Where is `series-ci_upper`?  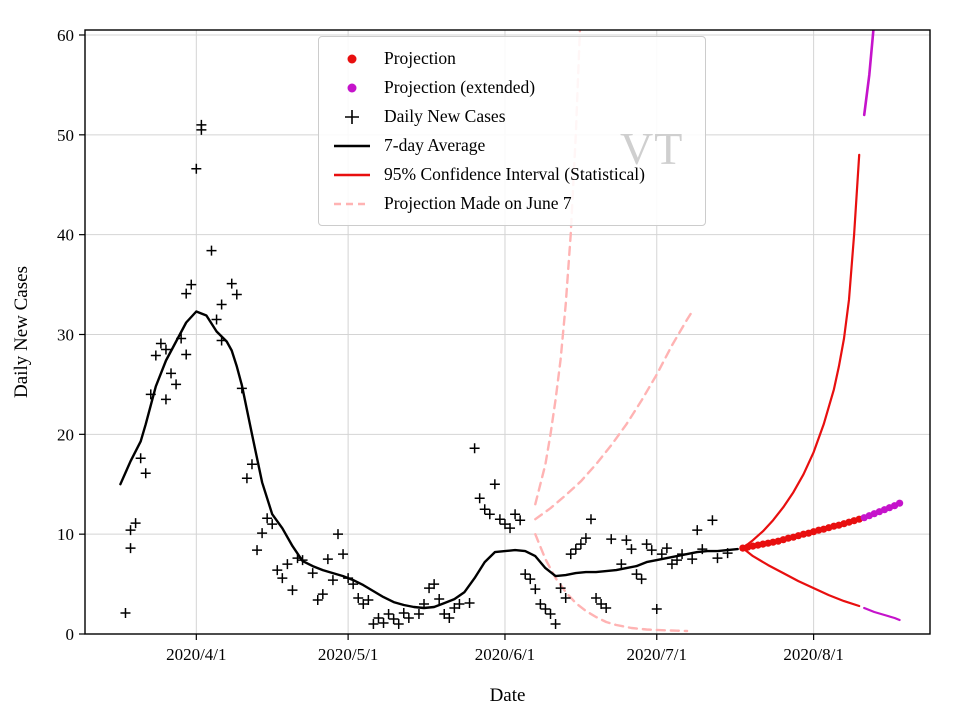 series-ci_upper is located at coordinates (801, 351).